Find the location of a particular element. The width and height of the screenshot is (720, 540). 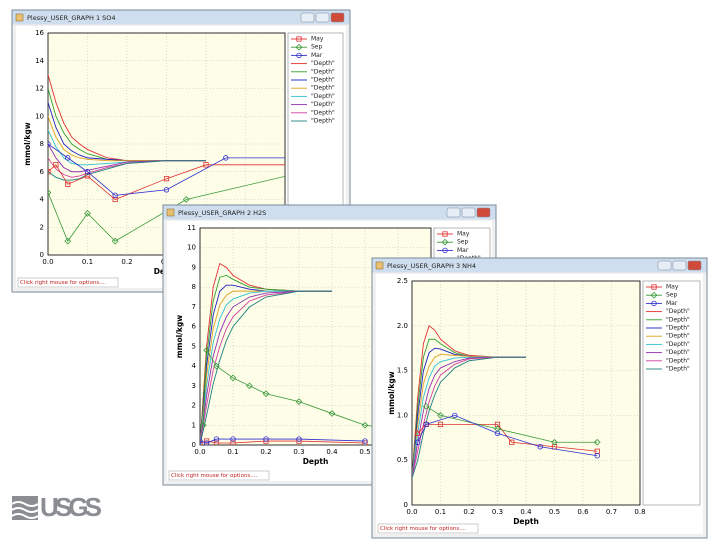

plot-frame is located at coordinates (526, 393).